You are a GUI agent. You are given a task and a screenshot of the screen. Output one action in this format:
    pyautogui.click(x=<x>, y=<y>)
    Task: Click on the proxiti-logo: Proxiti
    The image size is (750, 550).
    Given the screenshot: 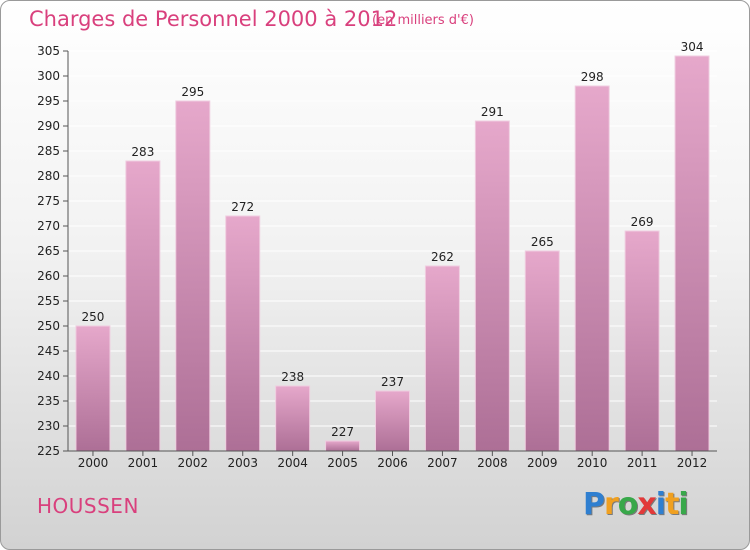 What is the action you would take?
    pyautogui.click(x=636, y=504)
    